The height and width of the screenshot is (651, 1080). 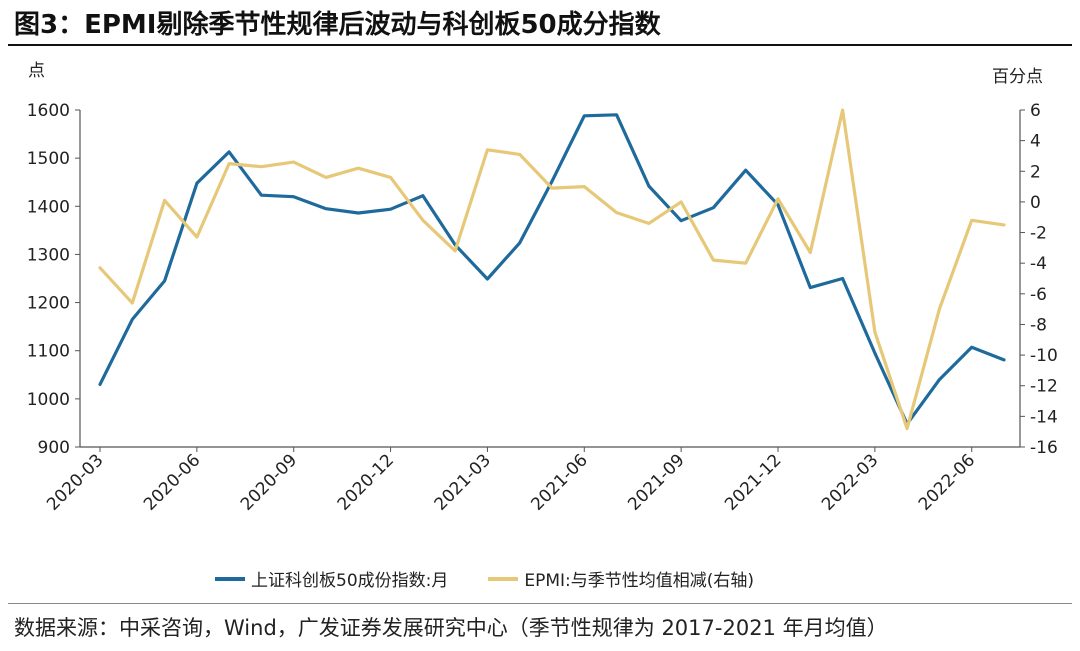 I want to click on x-tick-label: 2021-12, so click(x=753, y=482).